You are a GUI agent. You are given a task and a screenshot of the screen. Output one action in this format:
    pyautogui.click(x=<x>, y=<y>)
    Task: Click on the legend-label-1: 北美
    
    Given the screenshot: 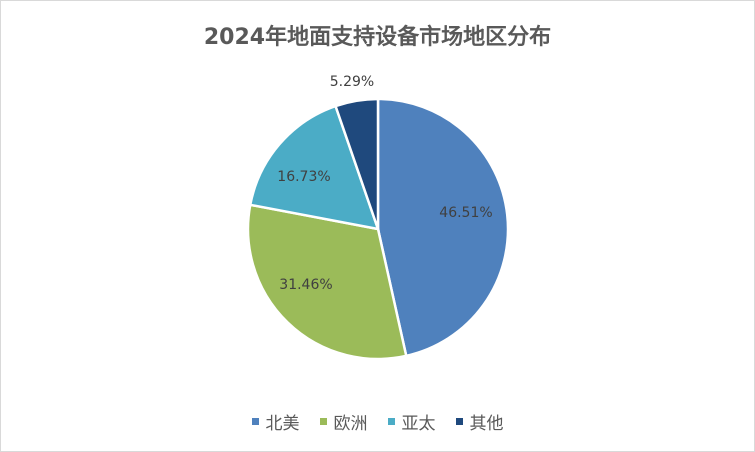 What is the action you would take?
    pyautogui.click(x=282, y=424)
    